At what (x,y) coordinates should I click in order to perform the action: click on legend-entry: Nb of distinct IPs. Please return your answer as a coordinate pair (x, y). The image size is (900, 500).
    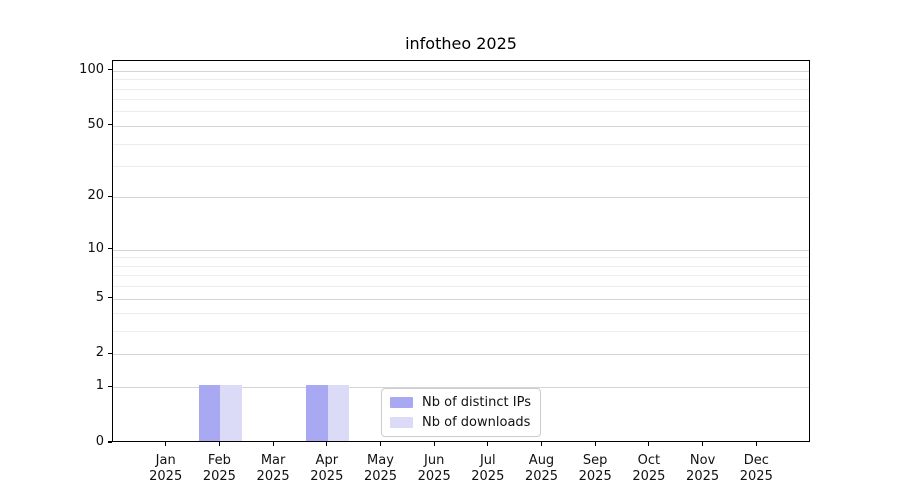
    Looking at the image, I should click on (460, 402).